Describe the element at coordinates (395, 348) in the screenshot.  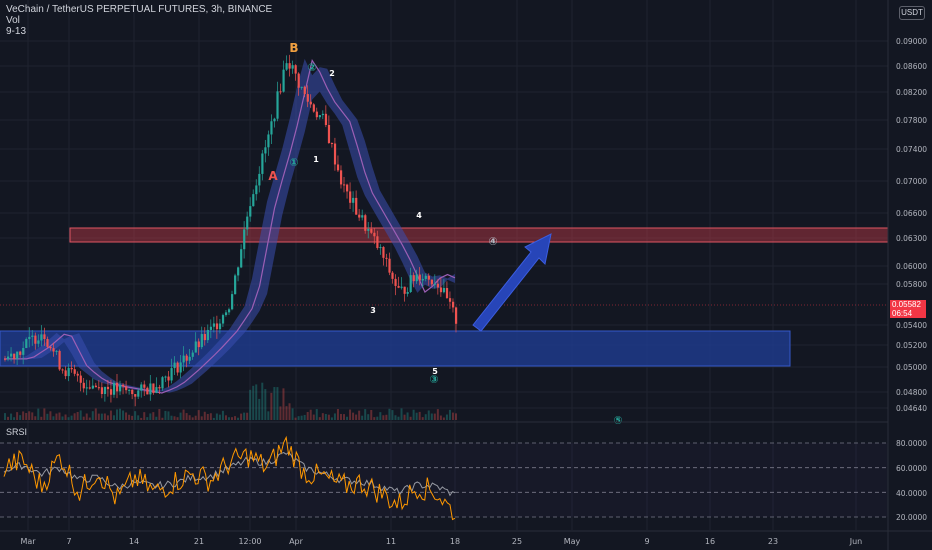
I see `blue-zone` at that location.